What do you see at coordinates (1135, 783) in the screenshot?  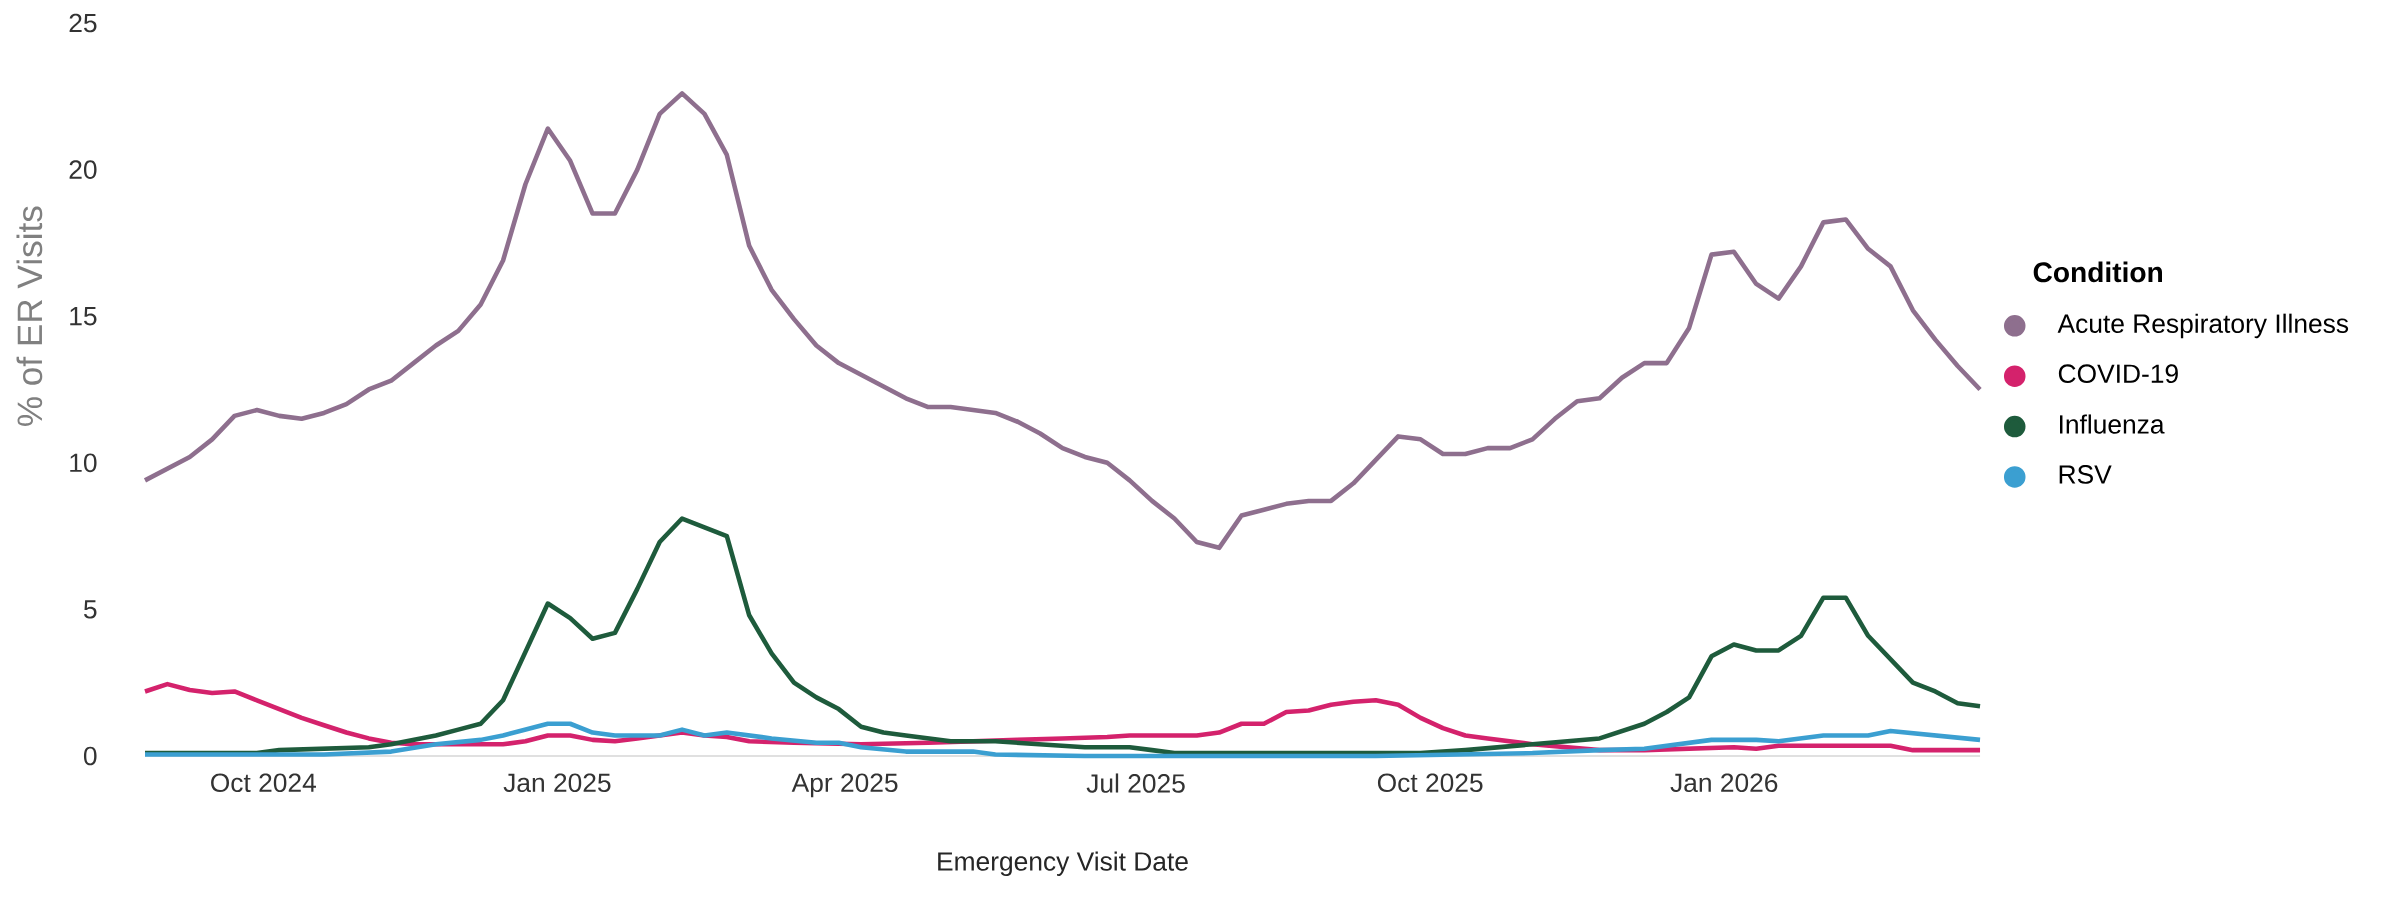 I see `x-tick-label: Jul 2025` at bounding box center [1135, 783].